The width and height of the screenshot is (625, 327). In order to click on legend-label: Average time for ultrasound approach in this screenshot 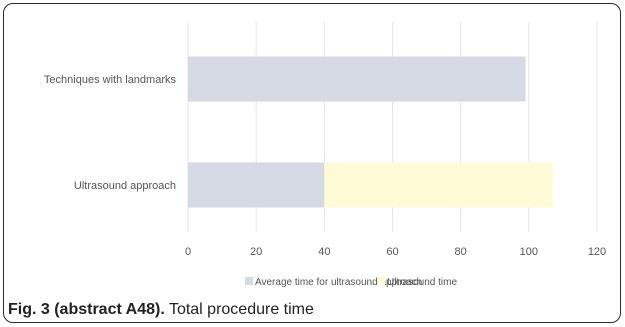, I will do `click(338, 282)`.